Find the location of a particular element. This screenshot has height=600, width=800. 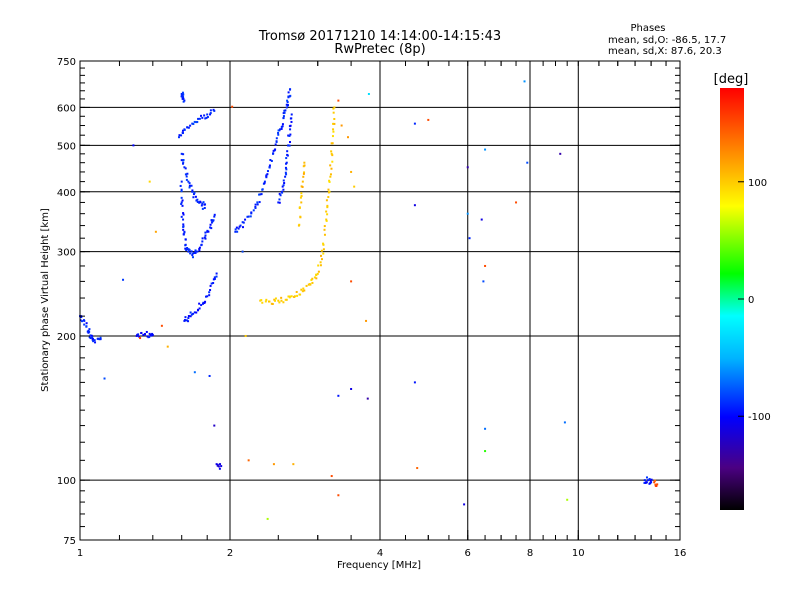

stats-x-line: mean, sd,X: 87.6, 20.3 is located at coordinates (665, 51).